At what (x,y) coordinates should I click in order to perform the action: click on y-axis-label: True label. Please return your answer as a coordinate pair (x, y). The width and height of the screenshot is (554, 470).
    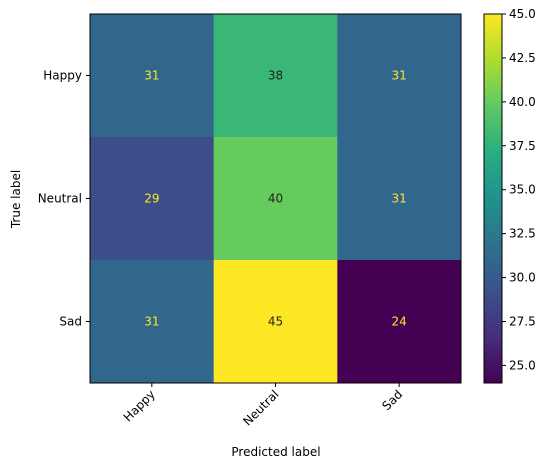
    Looking at the image, I should click on (16, 199).